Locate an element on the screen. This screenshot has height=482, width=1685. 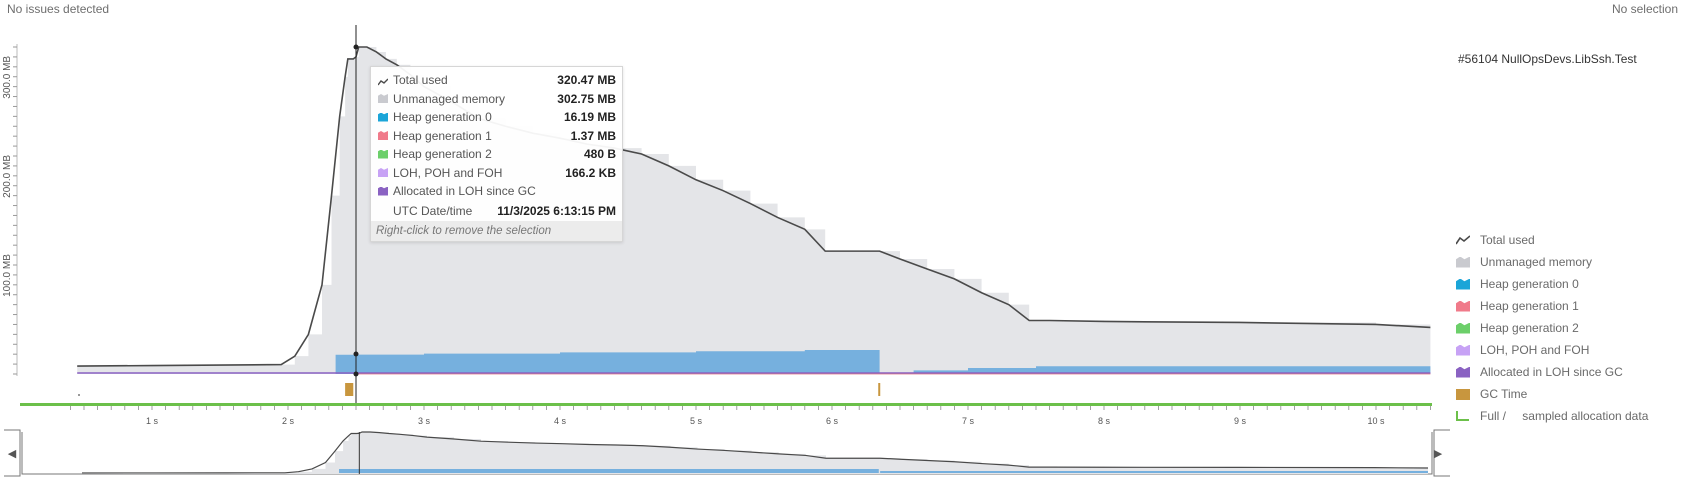
tooltip-row: Heap generation 2 480 B is located at coordinates (497, 154).